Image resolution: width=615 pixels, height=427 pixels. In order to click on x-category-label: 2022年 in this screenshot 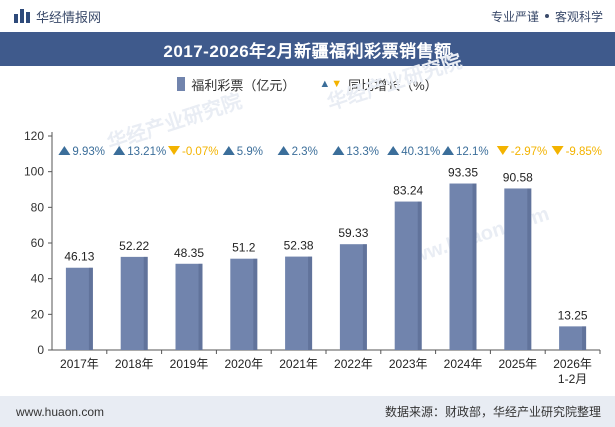, I will do `click(353, 364)`.